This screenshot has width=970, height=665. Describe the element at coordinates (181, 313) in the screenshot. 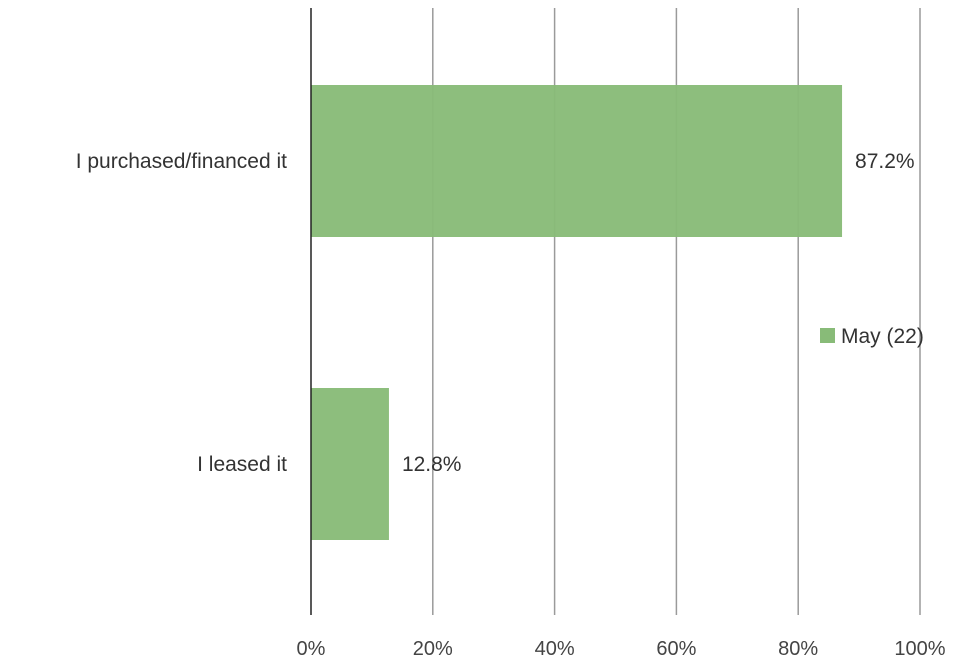

I see `category-labels: I purchased/financed it I leased it` at that location.